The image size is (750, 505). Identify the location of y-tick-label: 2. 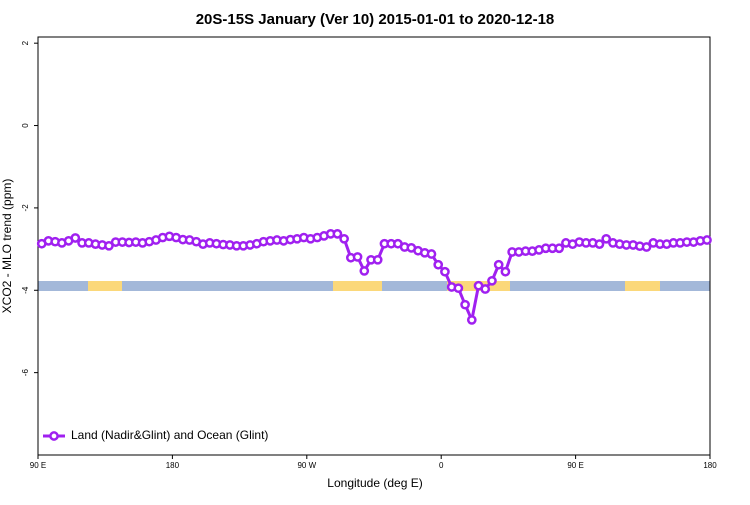
(25, 42).